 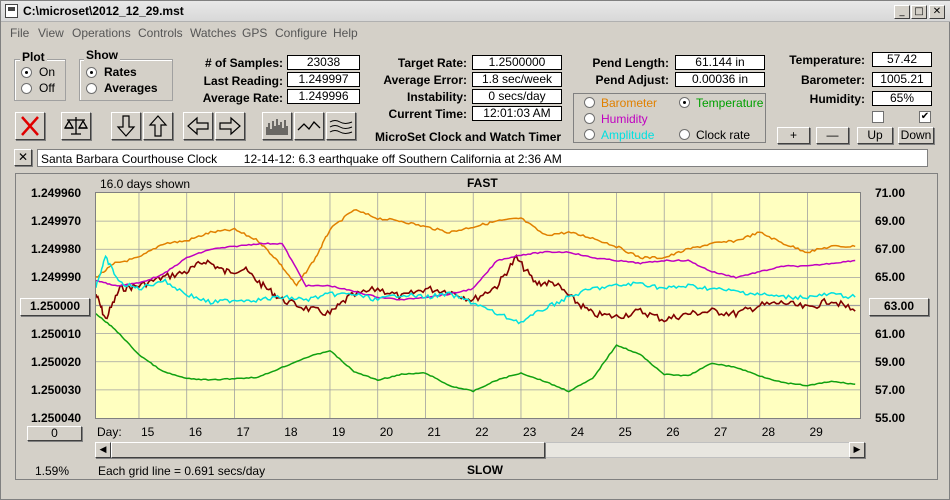 What do you see at coordinates (20, 33) in the screenshot?
I see `menu-file: File` at bounding box center [20, 33].